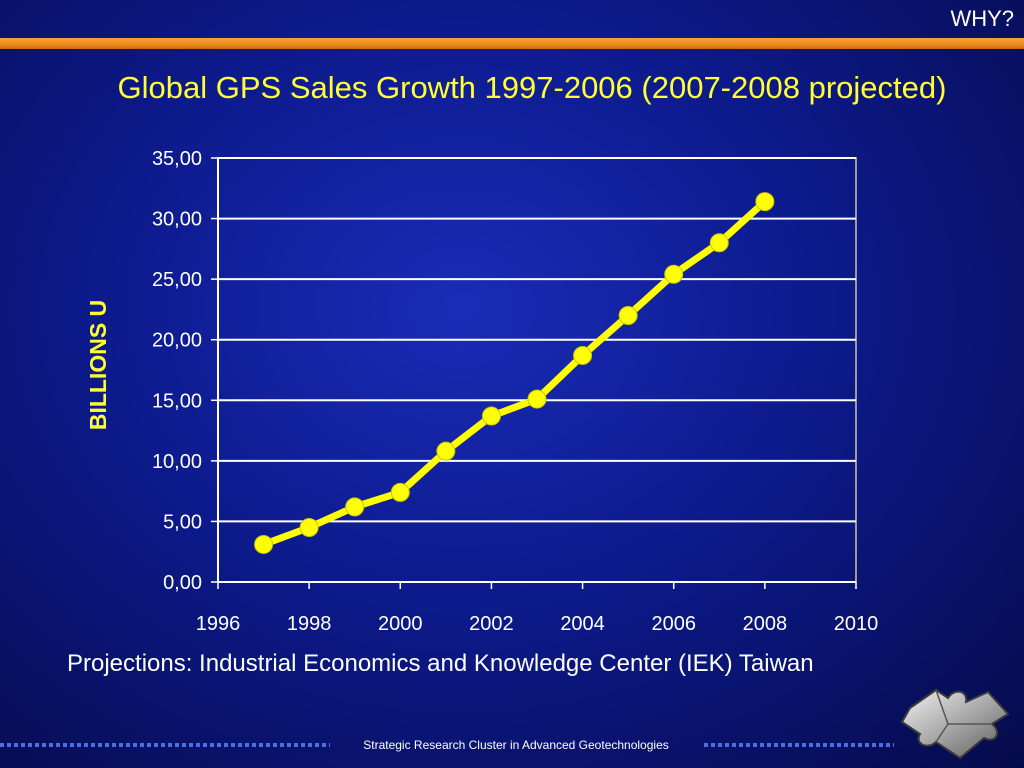  What do you see at coordinates (182, 522) in the screenshot?
I see `y-tick-label: 5,00` at bounding box center [182, 522].